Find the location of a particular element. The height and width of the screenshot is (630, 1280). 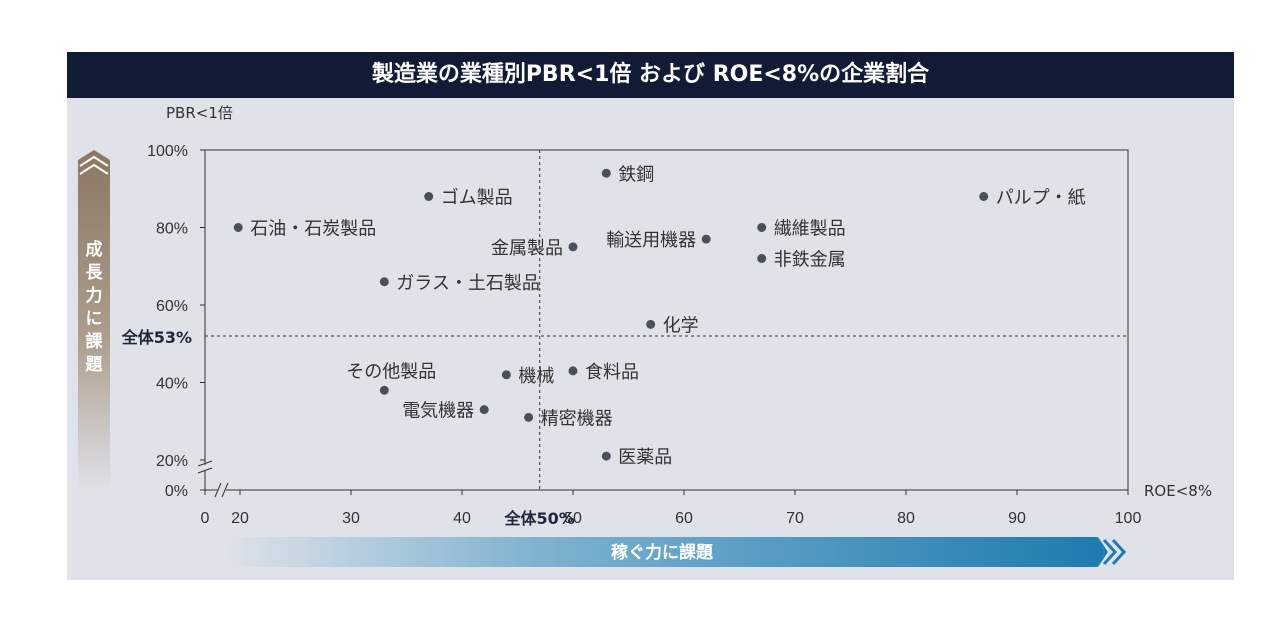

x-tick-label: 70 is located at coordinates (795, 518).